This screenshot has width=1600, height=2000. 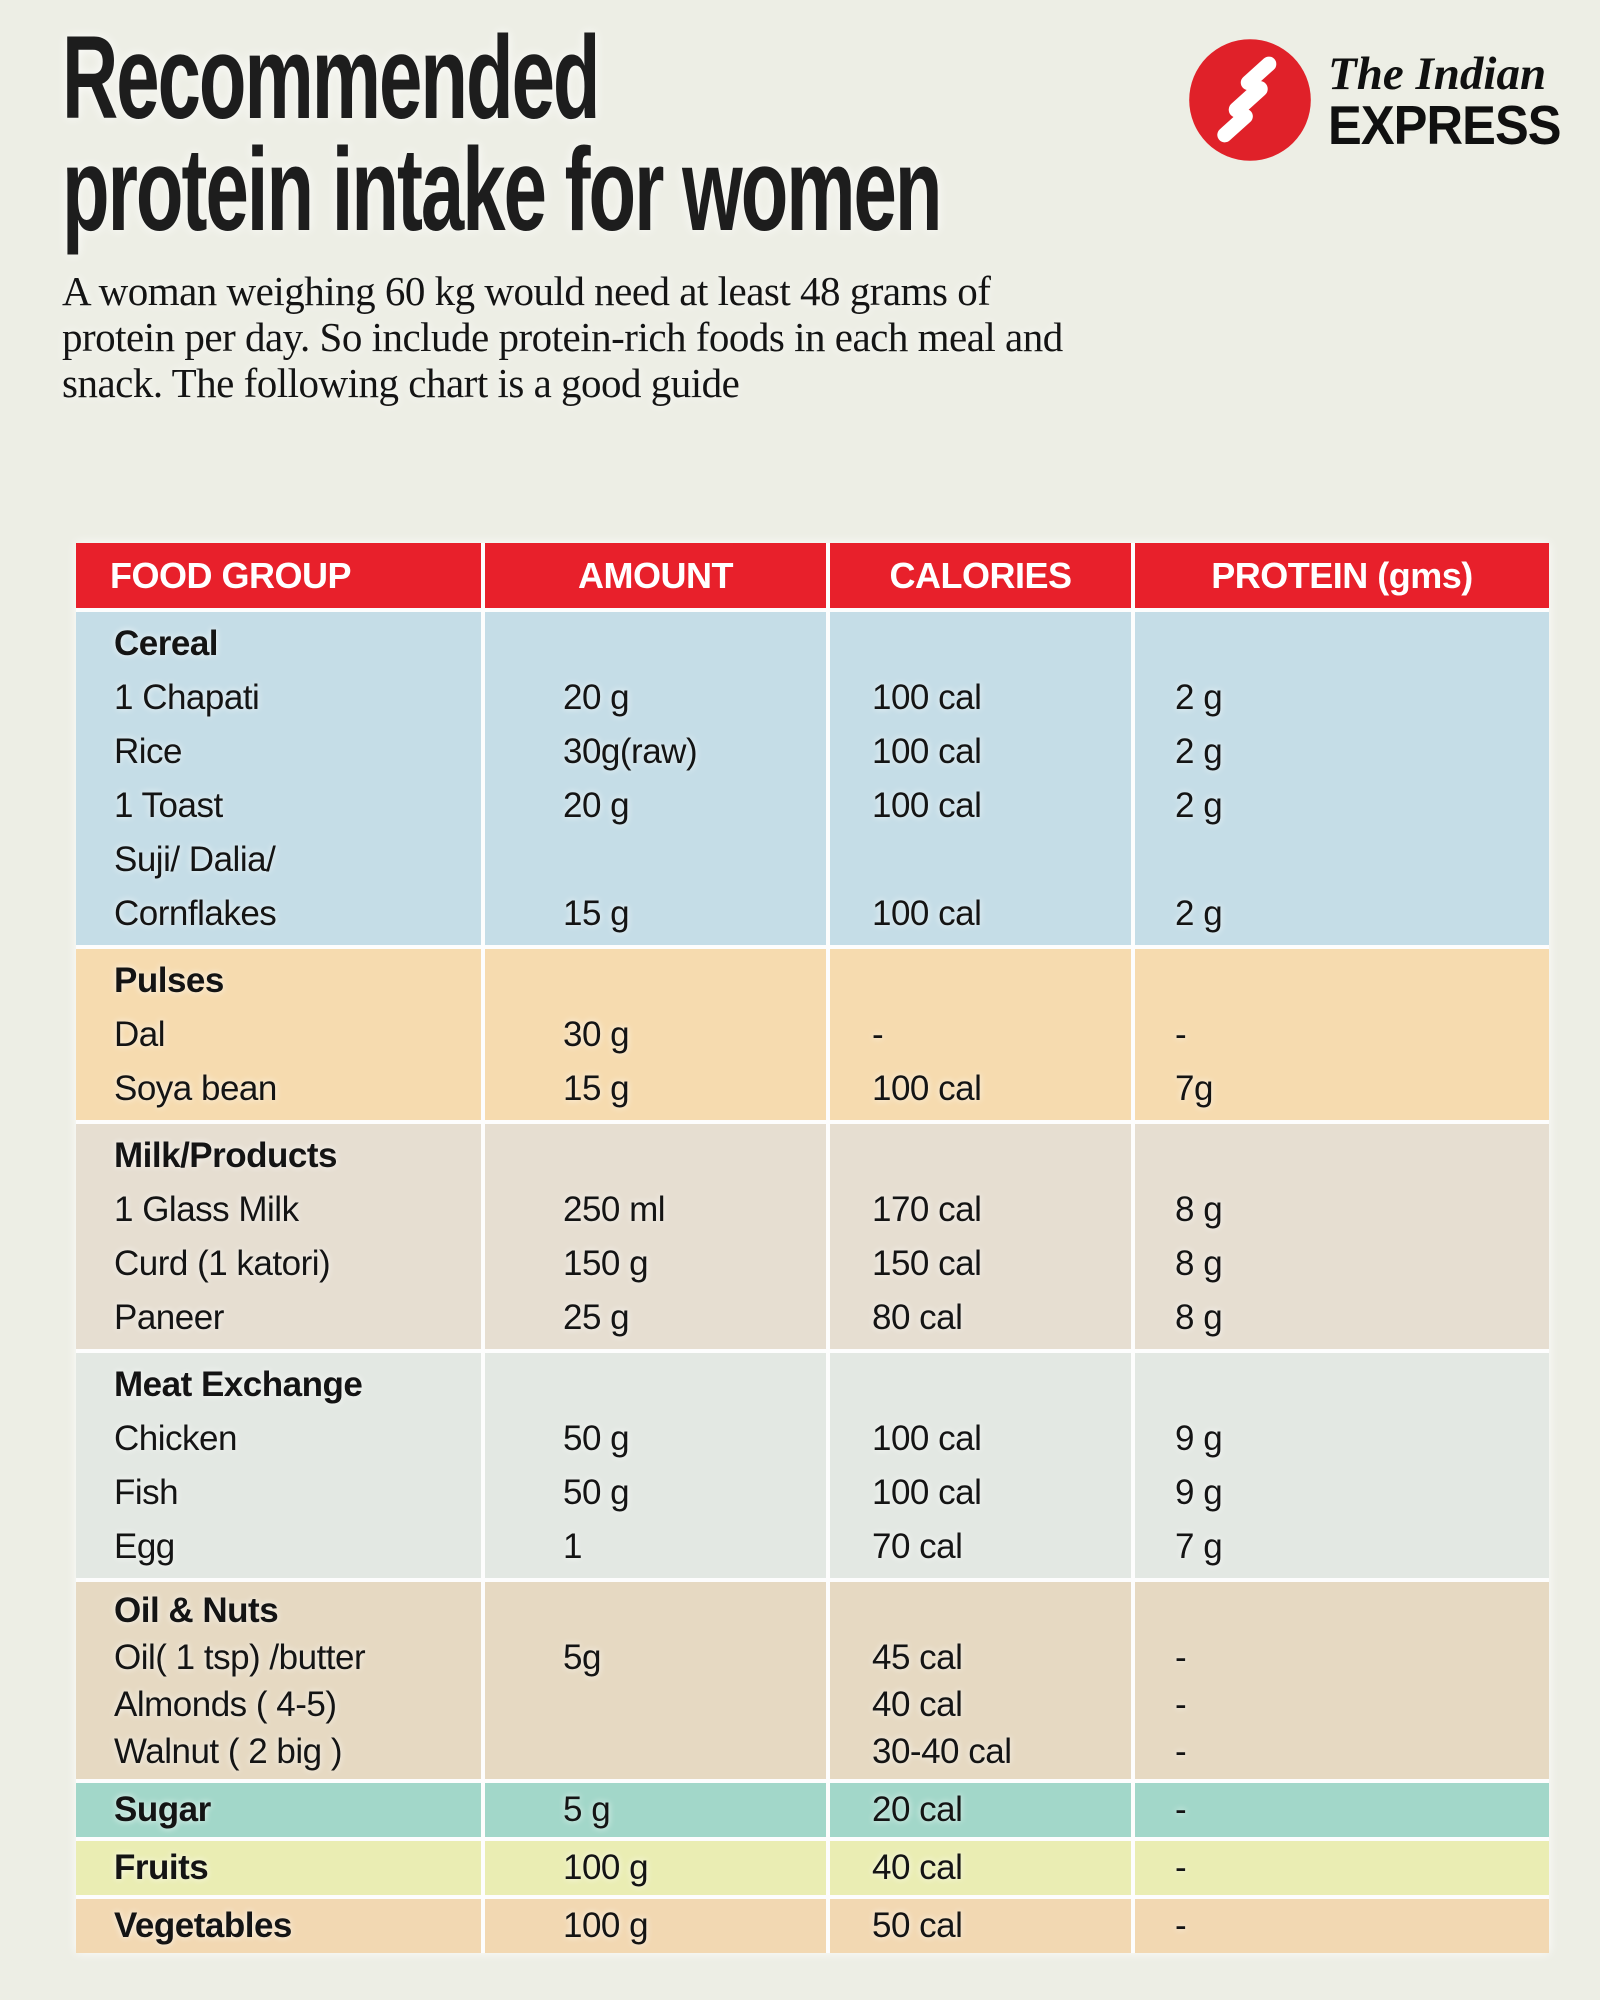 What do you see at coordinates (228, 1751) in the screenshot?
I see `food-item-label: Walnut ( 2 big )` at bounding box center [228, 1751].